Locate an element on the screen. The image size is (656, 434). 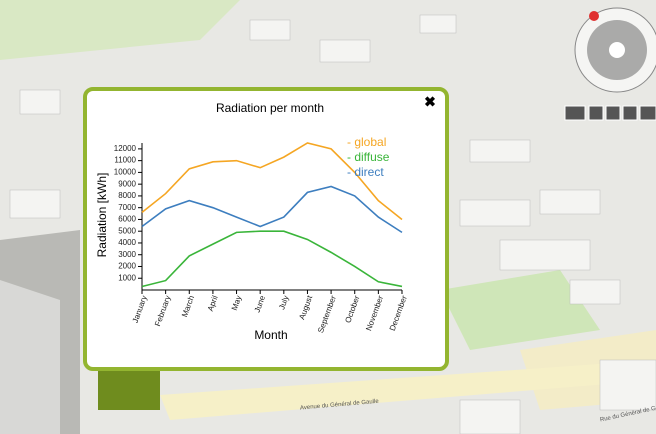
zoom-in is located at coordinates (613, 113).